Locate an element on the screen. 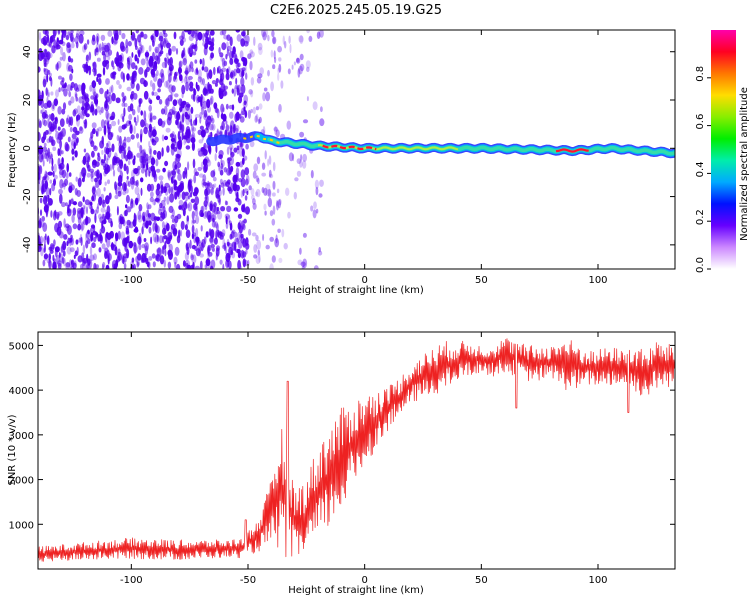 This screenshot has width=750, height=600. x-tick-label: -100 is located at coordinates (131, 280).